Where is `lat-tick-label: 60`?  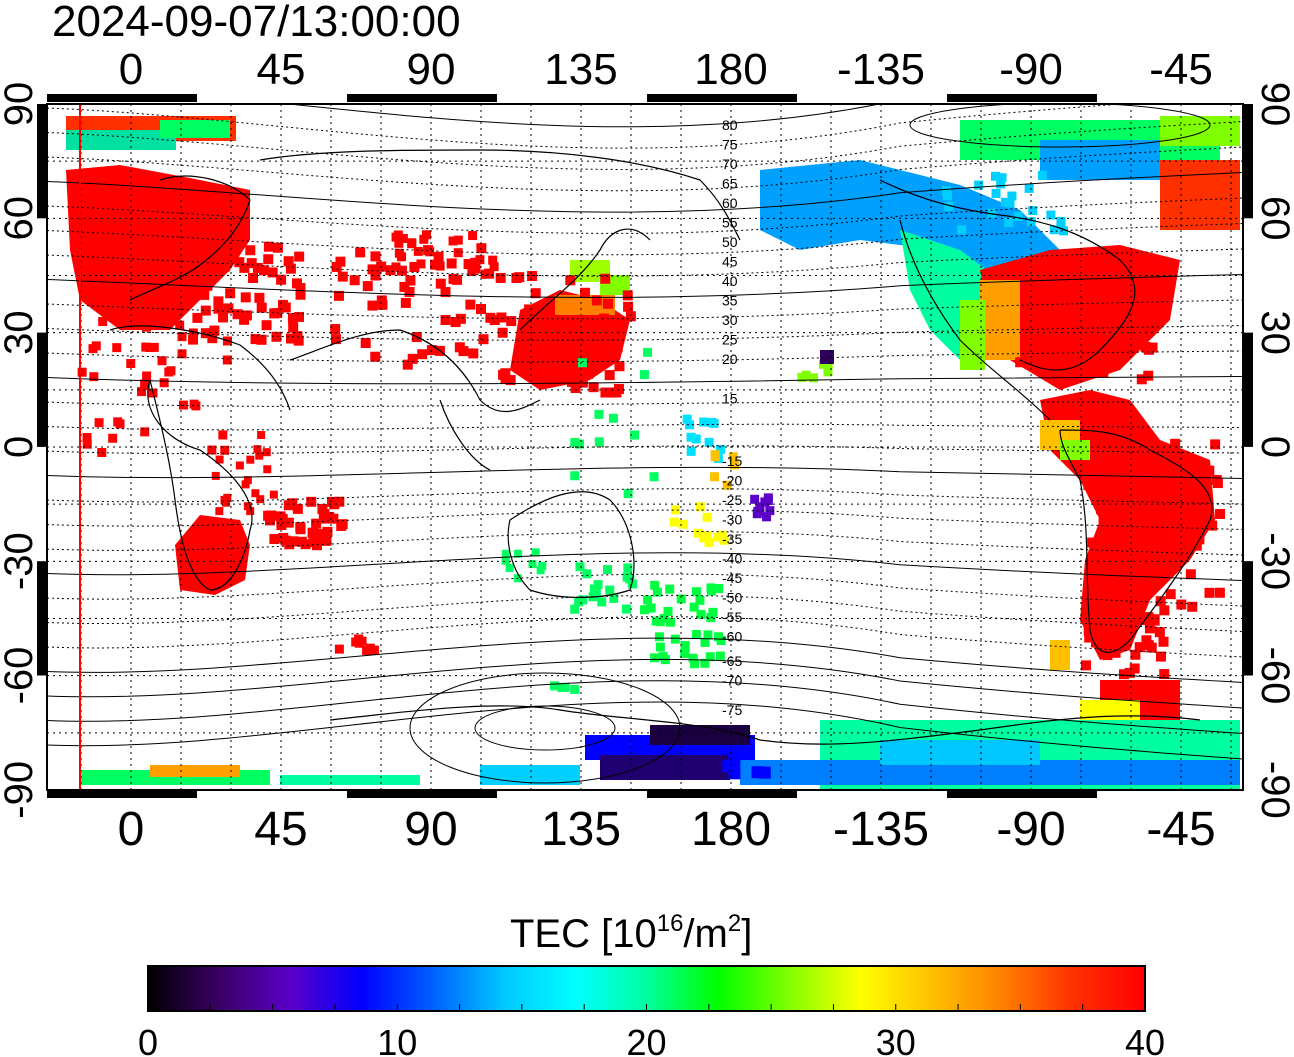 lat-tick-label: 60 is located at coordinates (20, 218).